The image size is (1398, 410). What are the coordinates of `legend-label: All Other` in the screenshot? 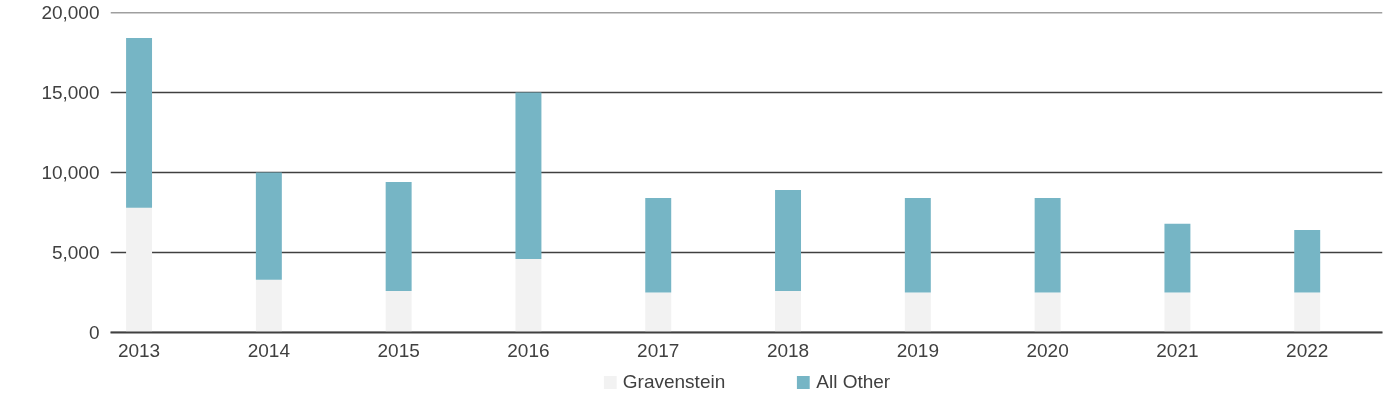 It's located at (853, 382).